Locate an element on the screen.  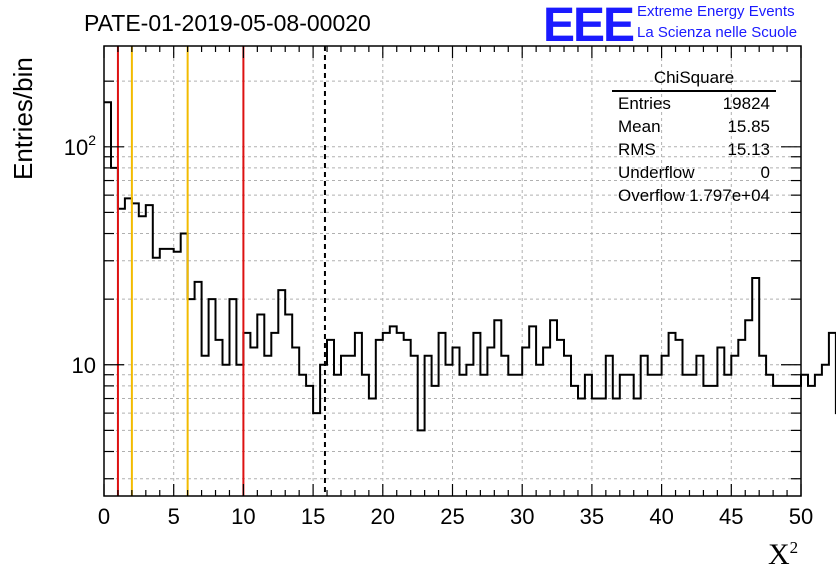
x-tick-label: 15 is located at coordinates (313, 516).